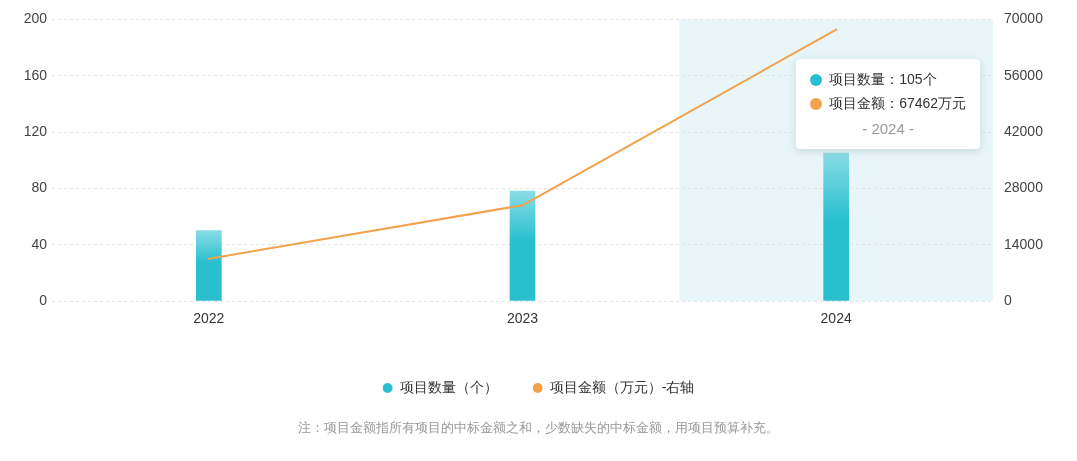 This screenshot has height=461, width=1077. What do you see at coordinates (1024, 243) in the screenshot?
I see `y2-tick-label: 14000` at bounding box center [1024, 243].